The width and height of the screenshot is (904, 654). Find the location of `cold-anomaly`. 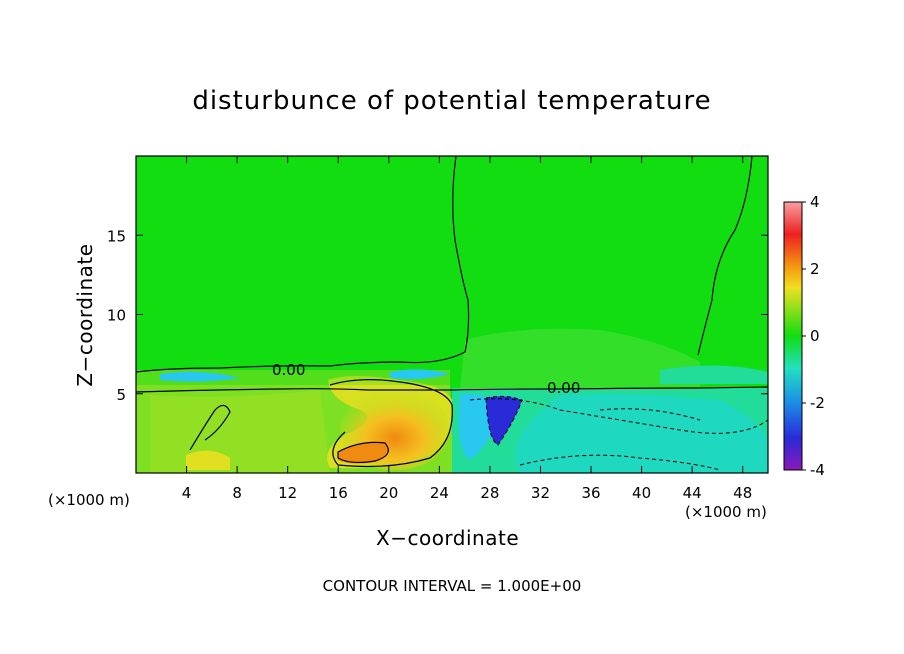

cold-anomaly is located at coordinates (504, 420).